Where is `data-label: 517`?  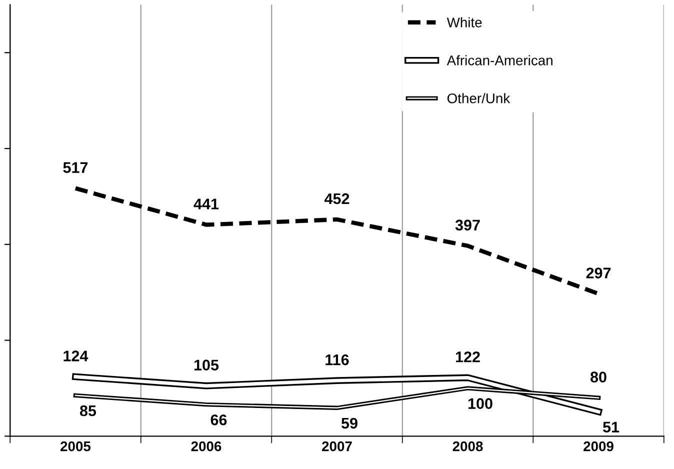 data-label: 517 is located at coordinates (75, 167).